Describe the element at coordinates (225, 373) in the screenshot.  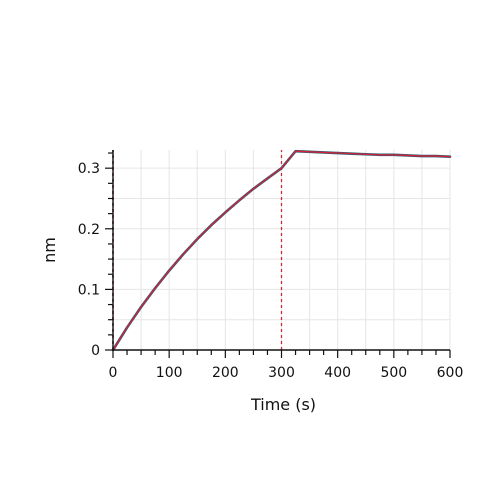
I see `x-tick-label: 200` at that location.